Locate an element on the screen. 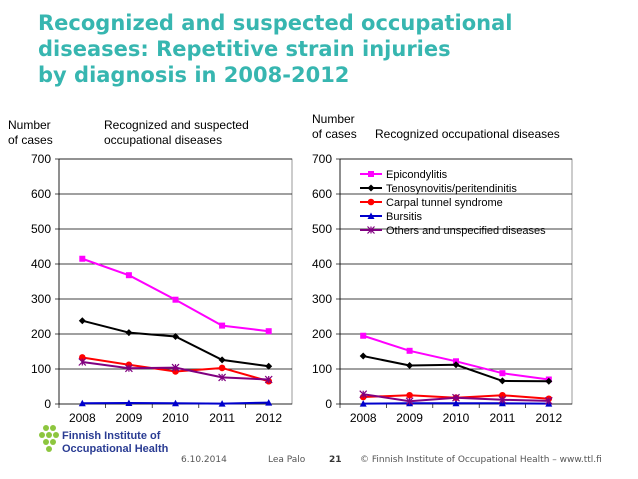 This screenshot has height=479, width=638. right-chart-series-tenosynovitis-peritendinitis is located at coordinates (456, 368).